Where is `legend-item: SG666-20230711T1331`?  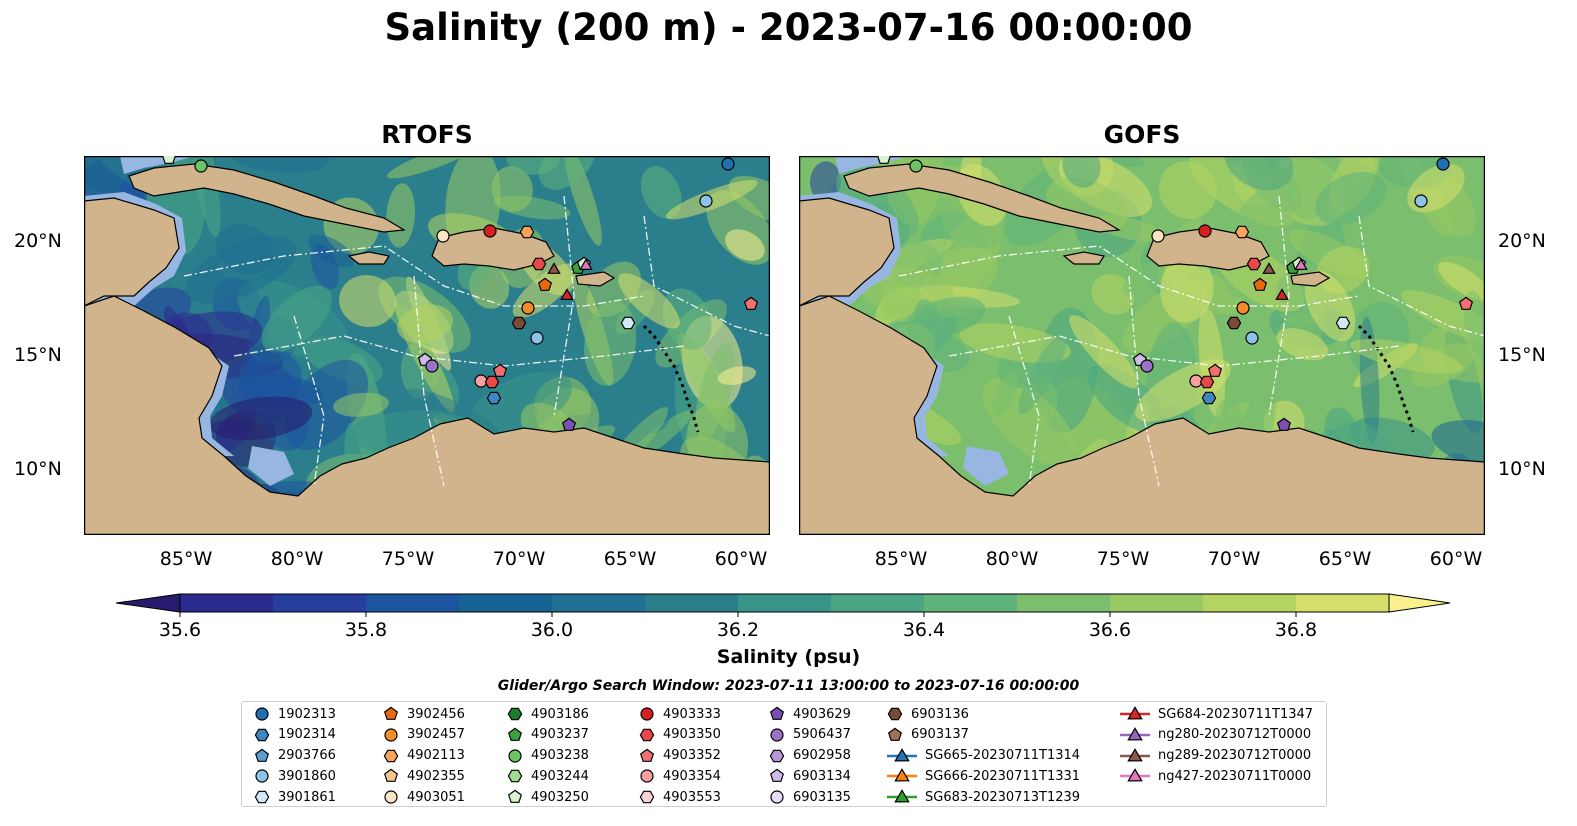
legend-item: SG666-20230711T1331 is located at coordinates (982, 776).